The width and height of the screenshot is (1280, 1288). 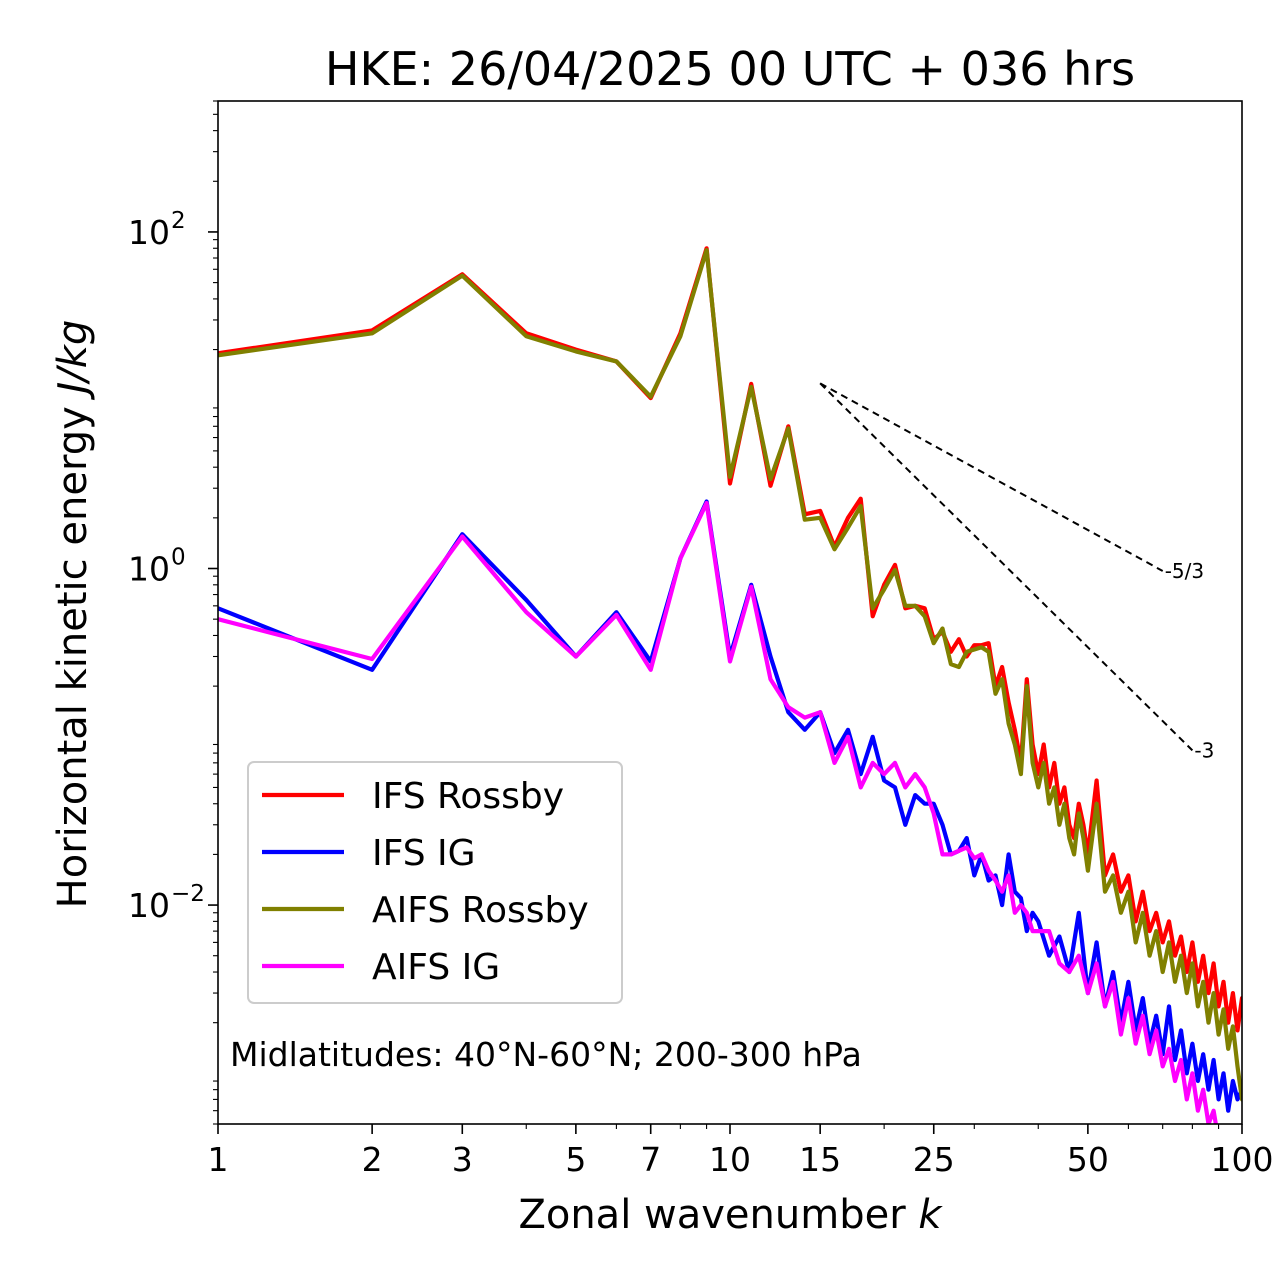 What do you see at coordinates (730, 1215) in the screenshot?
I see `x-axis-title: Zonal wavenumber k` at bounding box center [730, 1215].